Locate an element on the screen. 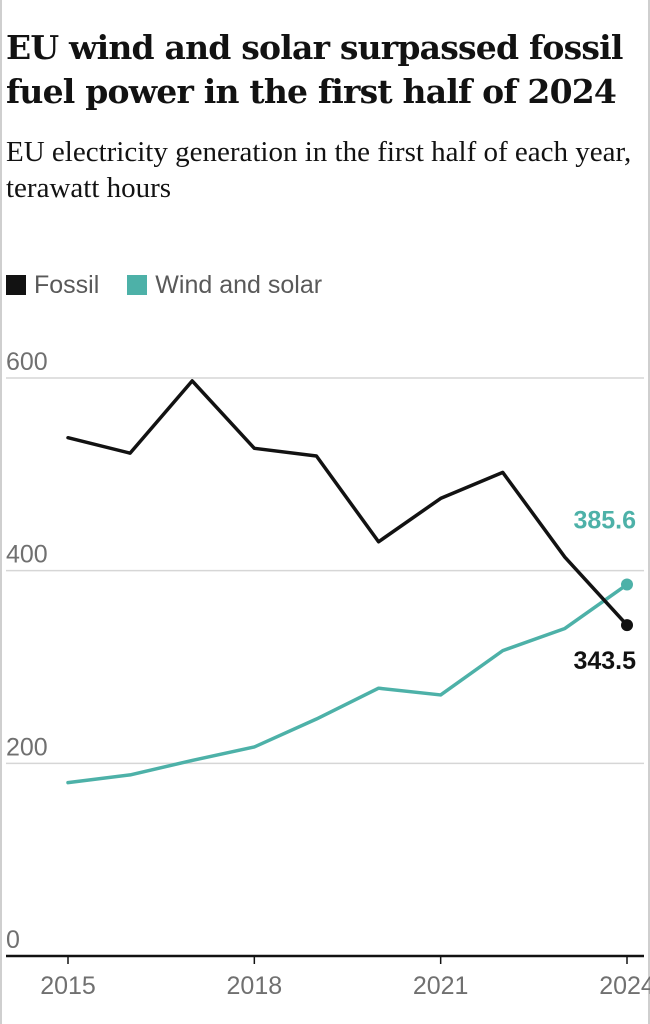  x-tick-label-2021: 2021 is located at coordinates (441, 986).